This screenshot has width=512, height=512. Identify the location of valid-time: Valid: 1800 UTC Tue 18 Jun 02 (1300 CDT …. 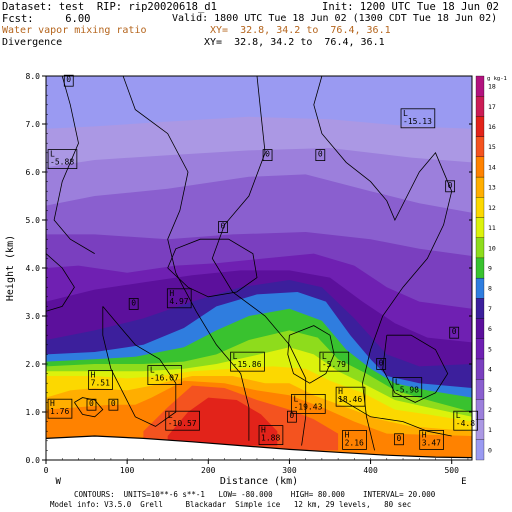
(335, 18).